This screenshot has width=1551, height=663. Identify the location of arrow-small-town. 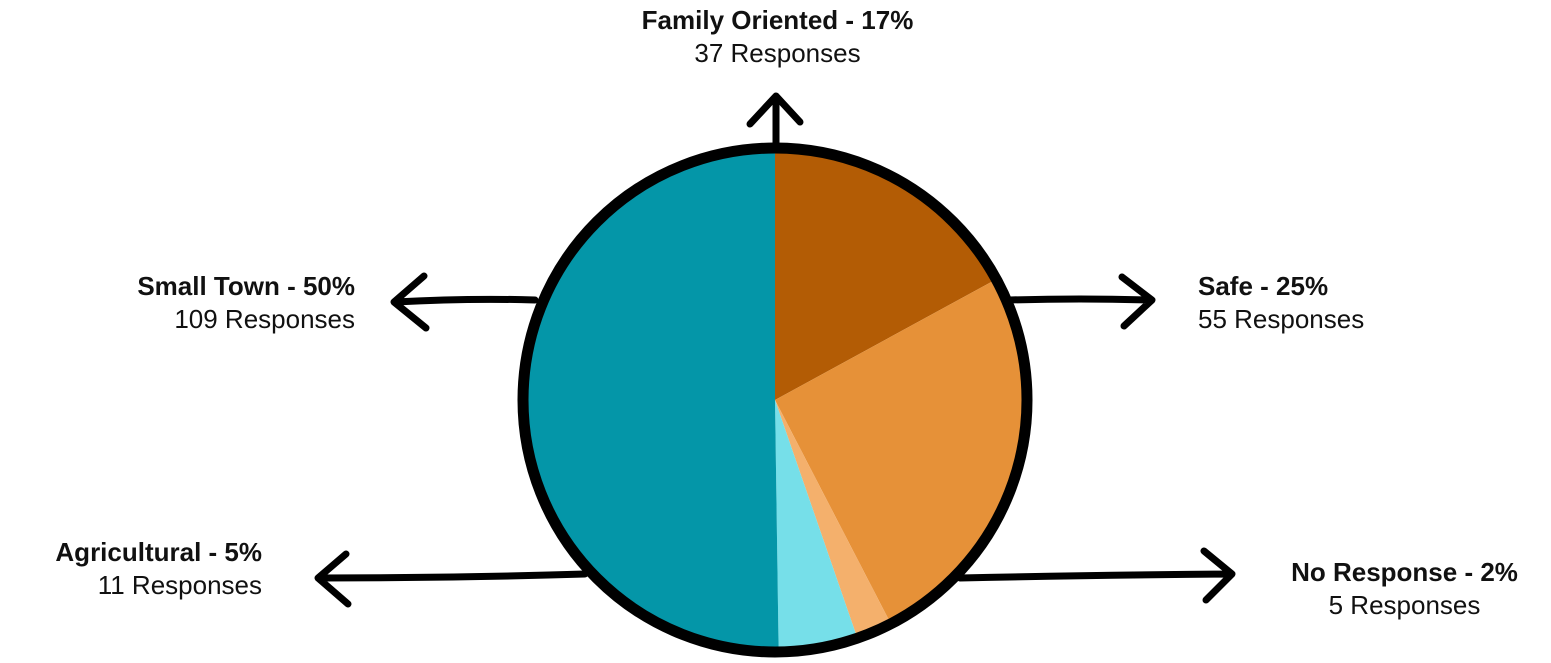
(464, 302).